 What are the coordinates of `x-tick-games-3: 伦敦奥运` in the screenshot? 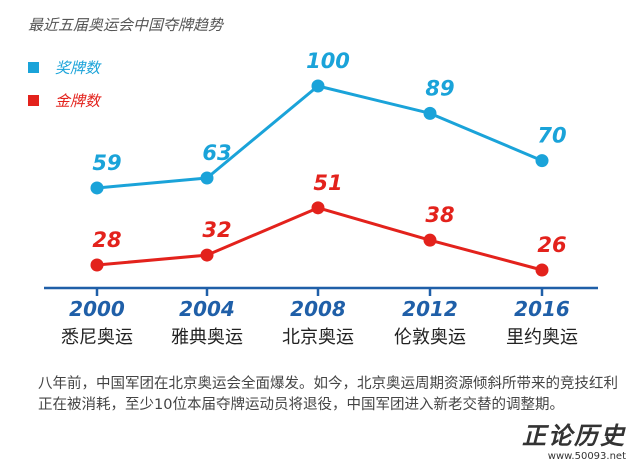 It's located at (430, 337).